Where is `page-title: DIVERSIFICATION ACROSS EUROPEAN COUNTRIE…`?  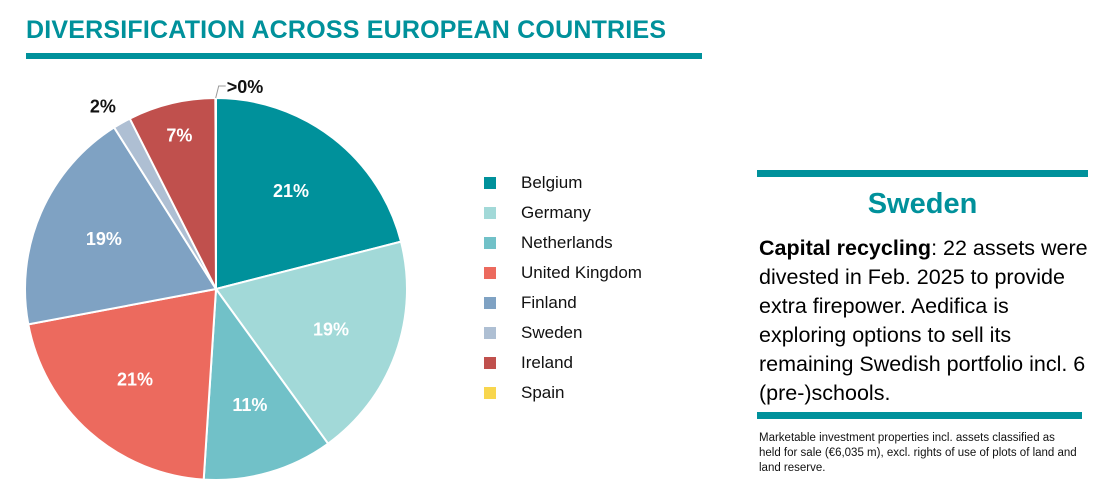
page-title: DIVERSIFICATION ACROSS EUROPEAN COUNTRIE… is located at coordinates (346, 30).